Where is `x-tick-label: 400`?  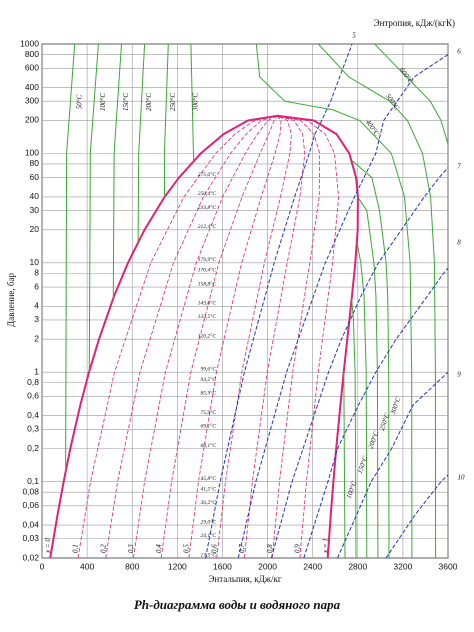 x-tick-label: 400 is located at coordinates (87, 566).